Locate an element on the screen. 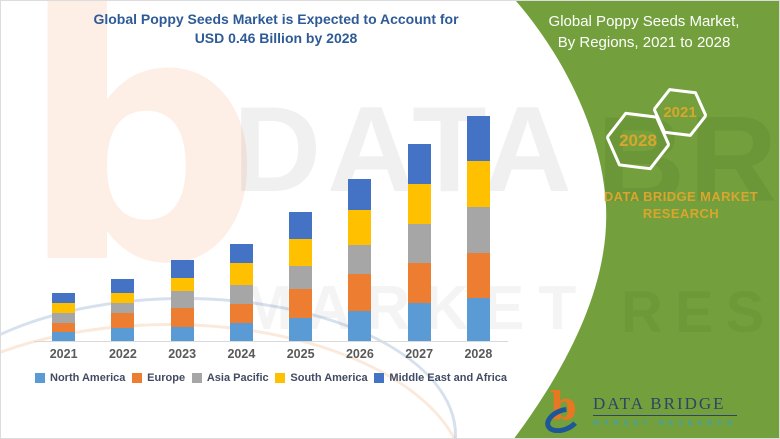 This screenshot has width=780, height=439. bar-segment-middle-east-and-africa-2023 is located at coordinates (182, 269).